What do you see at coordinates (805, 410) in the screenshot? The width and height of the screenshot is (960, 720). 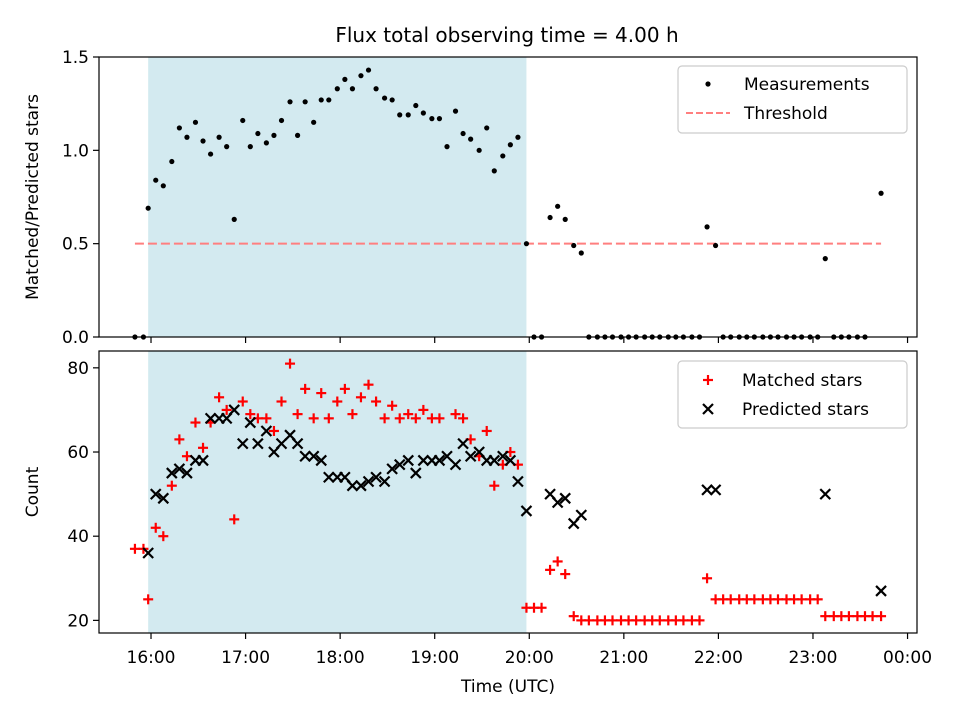 I see `legend-predicted-label: Predicted stars` at bounding box center [805, 410].